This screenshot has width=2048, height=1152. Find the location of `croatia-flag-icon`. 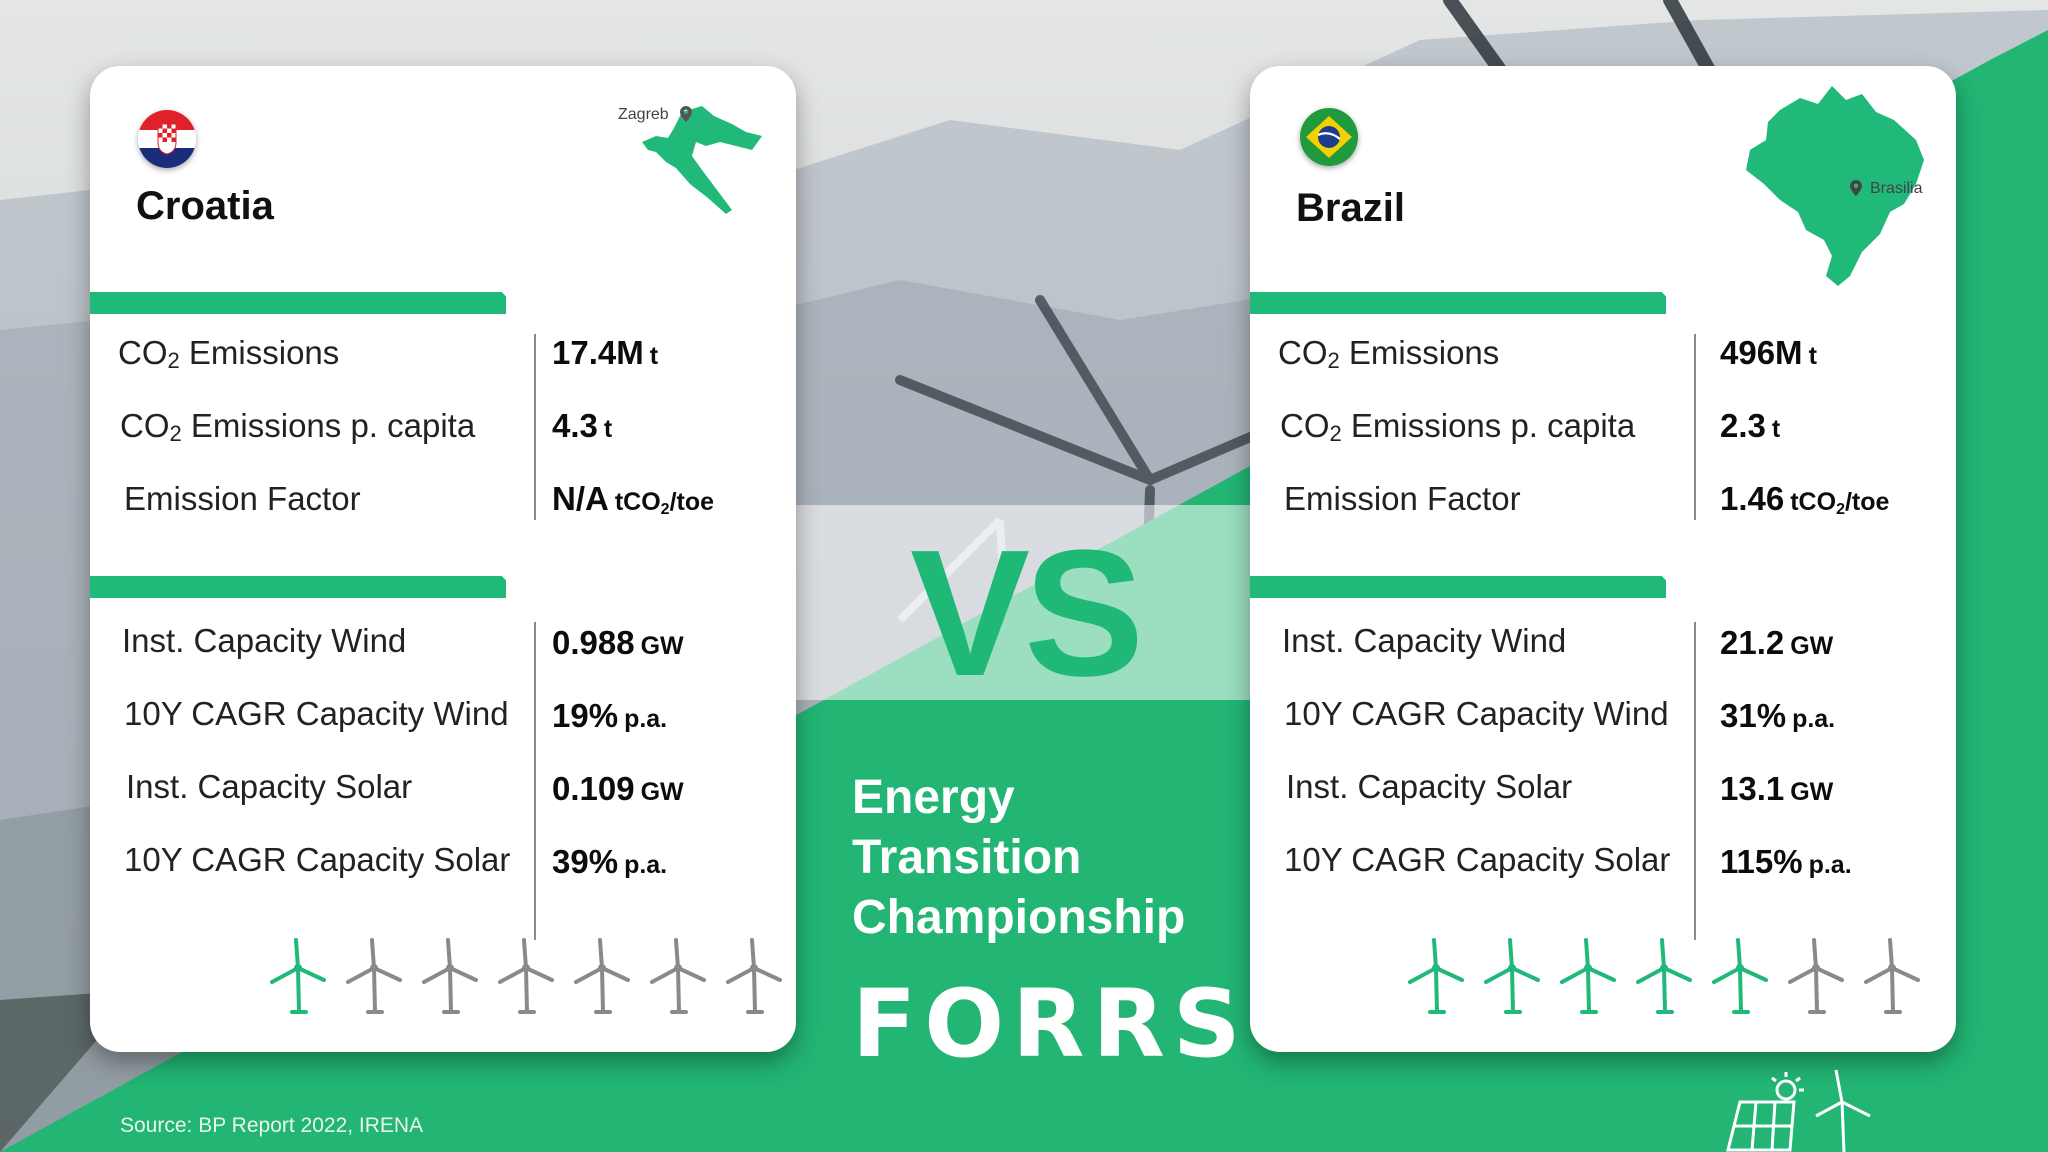

croatia-flag-icon is located at coordinates (167, 139).